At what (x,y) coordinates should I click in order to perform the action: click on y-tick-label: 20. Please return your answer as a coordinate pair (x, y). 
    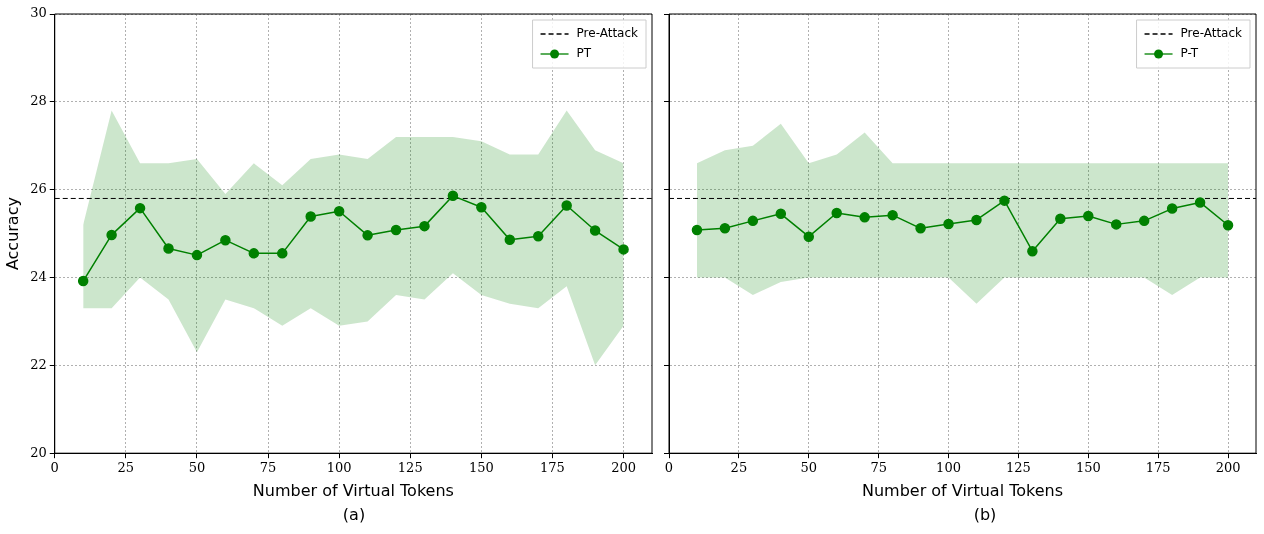
    Looking at the image, I should click on (38, 452).